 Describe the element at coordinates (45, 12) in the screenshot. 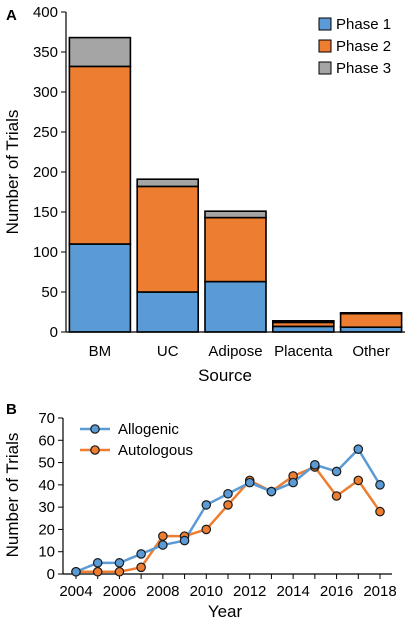

I see `panel-a-y-tick-label: 400` at that location.